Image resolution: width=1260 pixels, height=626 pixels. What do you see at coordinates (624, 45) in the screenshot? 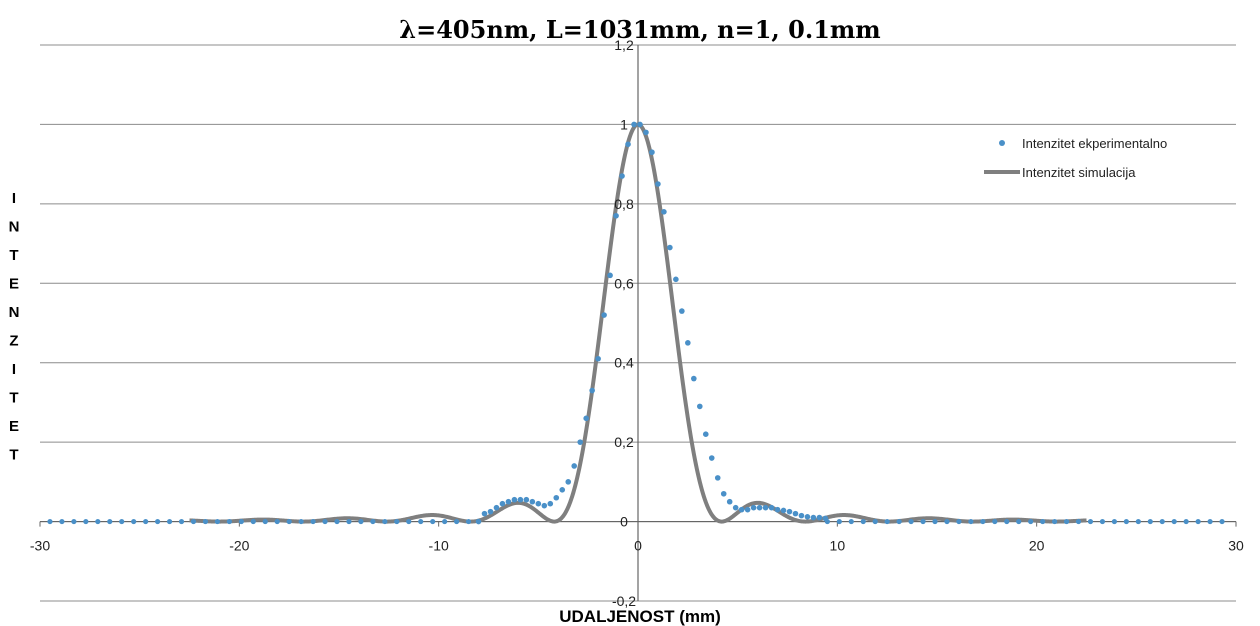
I see `y-tick-label: 1,2` at bounding box center [624, 45].